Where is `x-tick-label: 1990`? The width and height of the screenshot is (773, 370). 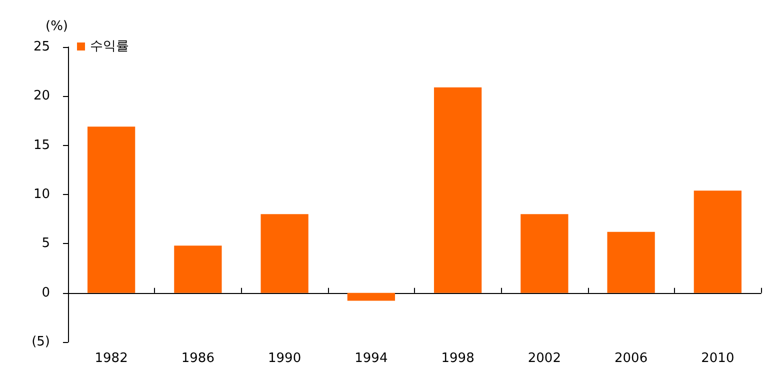
x-tick-label: 1990 is located at coordinates (285, 358).